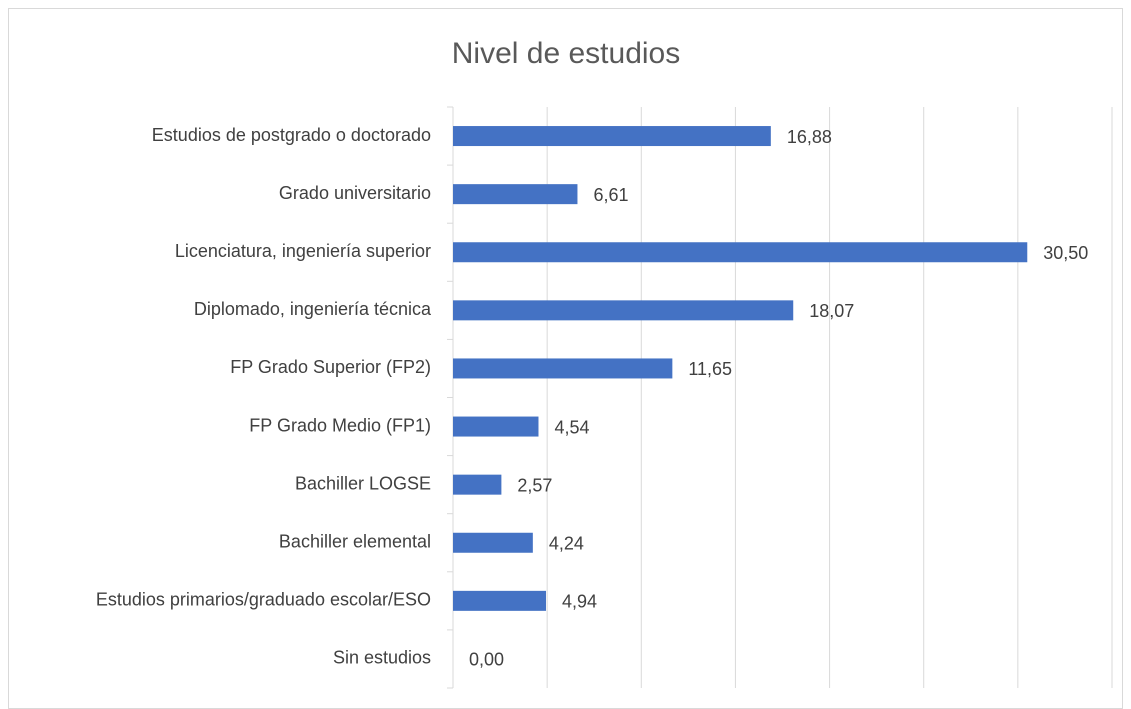  Describe the element at coordinates (610, 195) in the screenshot. I see `data-label: 6,61` at that location.